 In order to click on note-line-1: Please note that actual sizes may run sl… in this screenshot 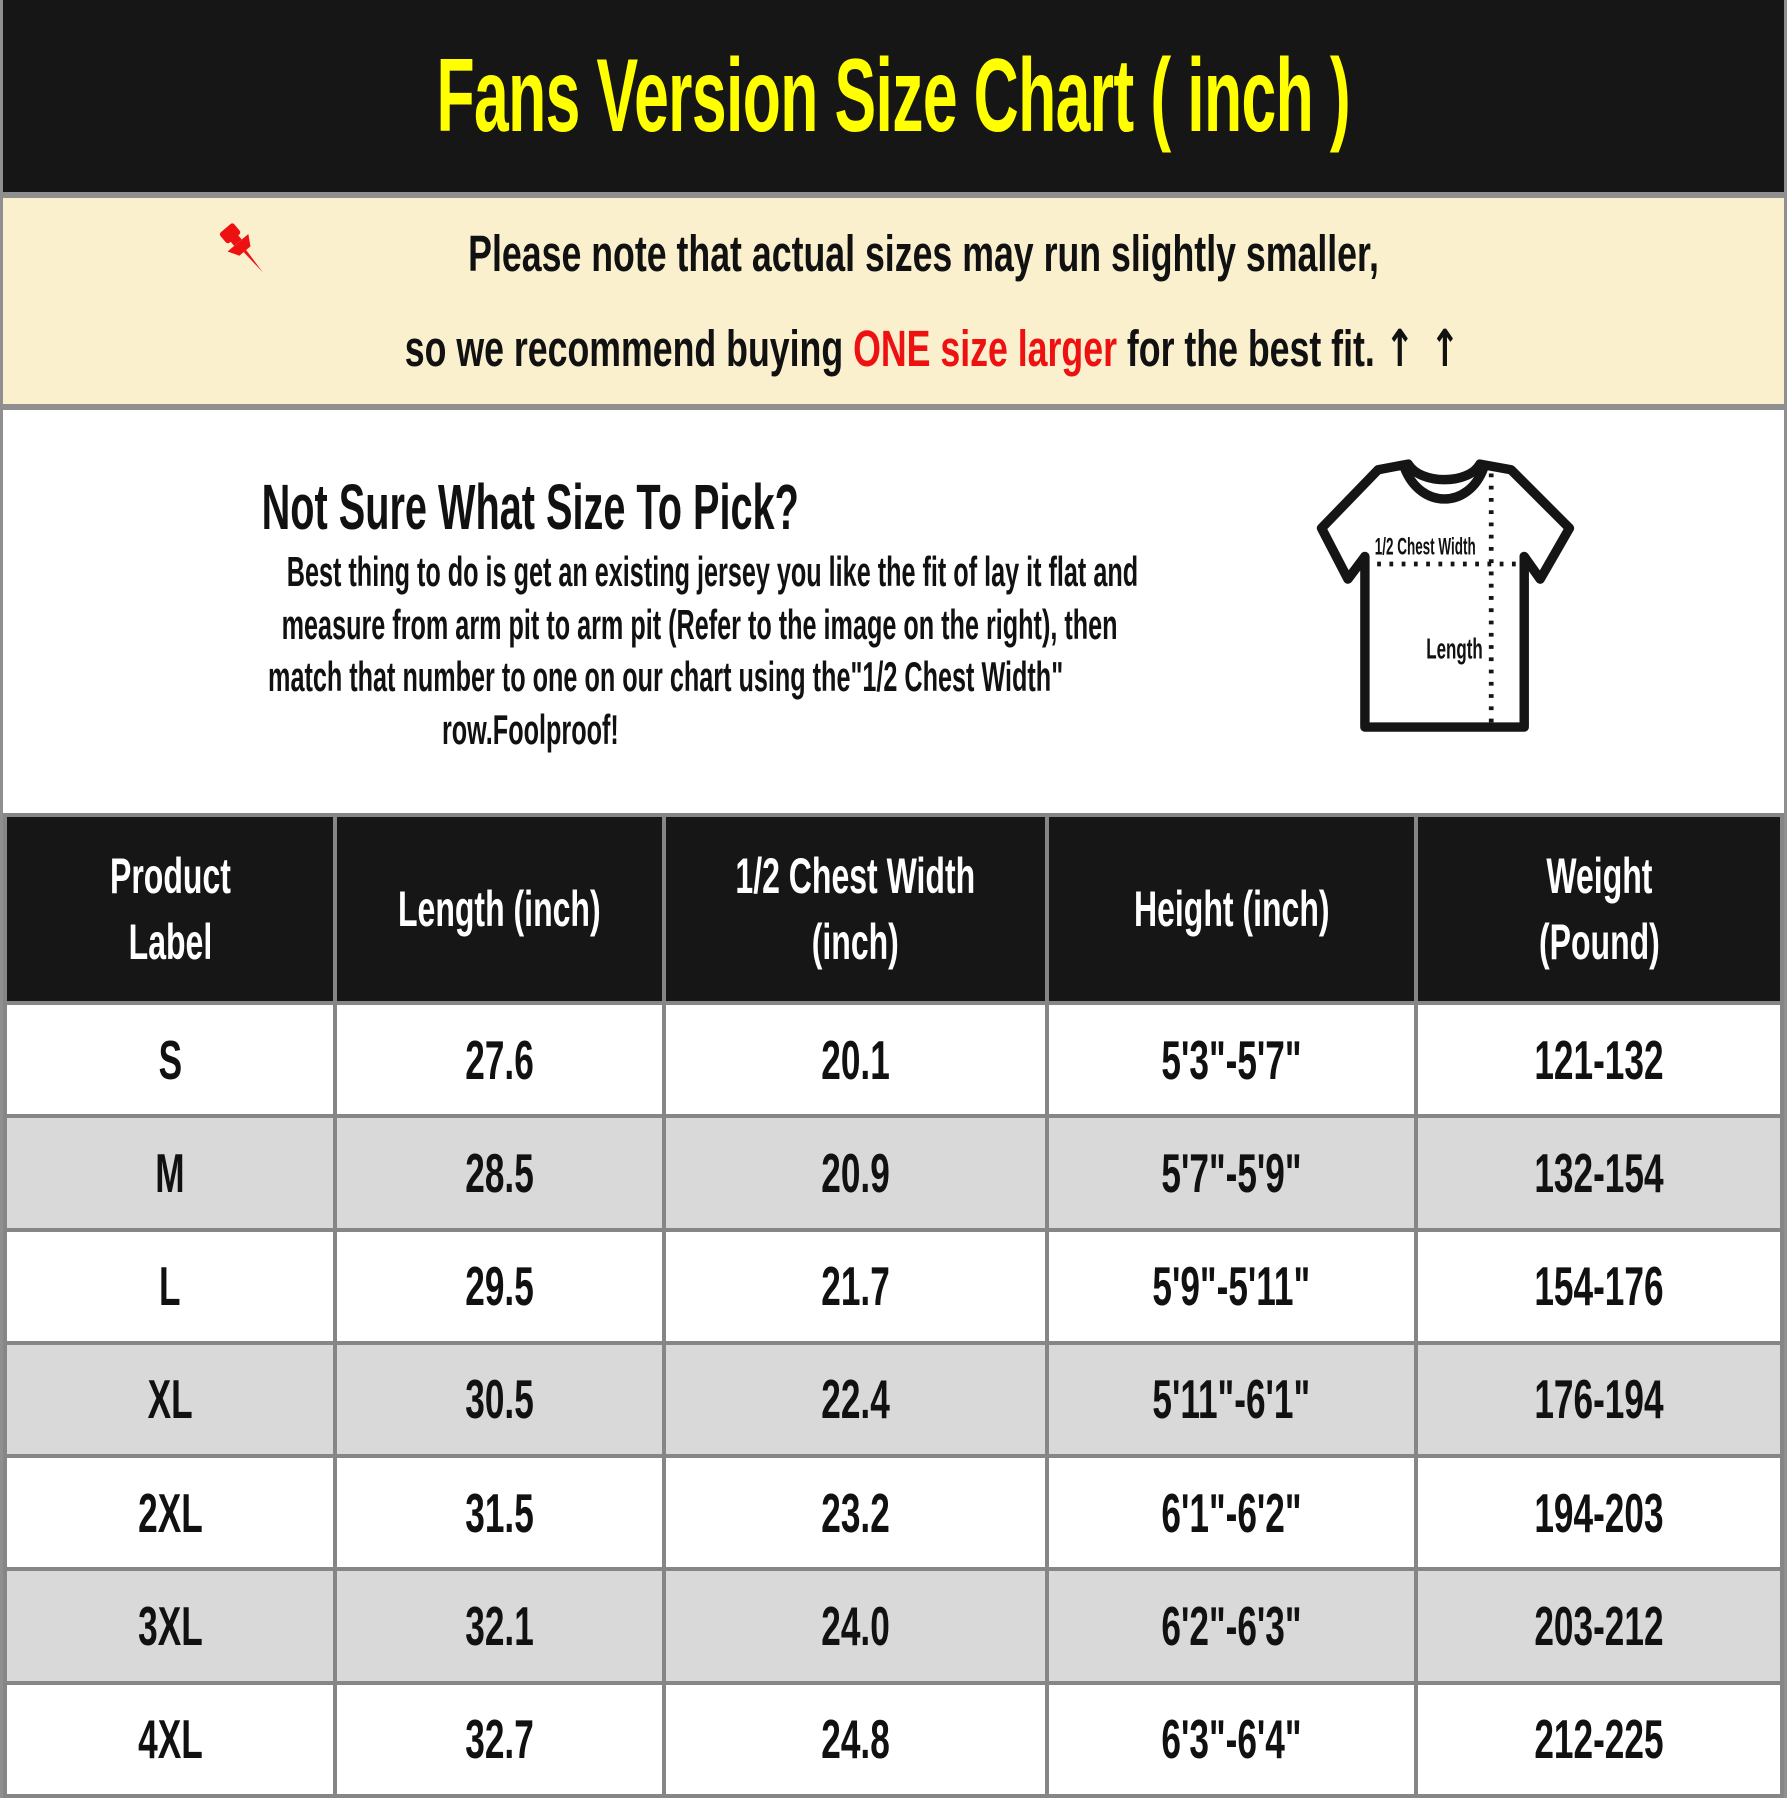, I will do `click(893, 253)`.